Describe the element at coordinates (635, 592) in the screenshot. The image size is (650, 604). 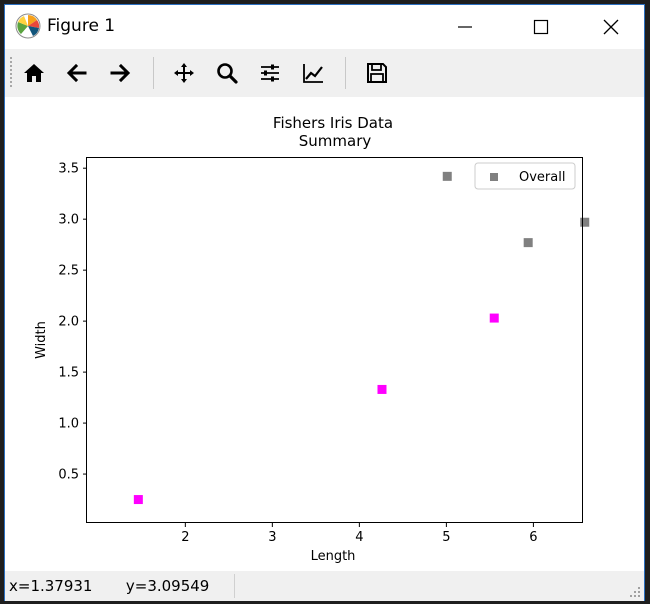
I see `resize-grip-icon` at that location.